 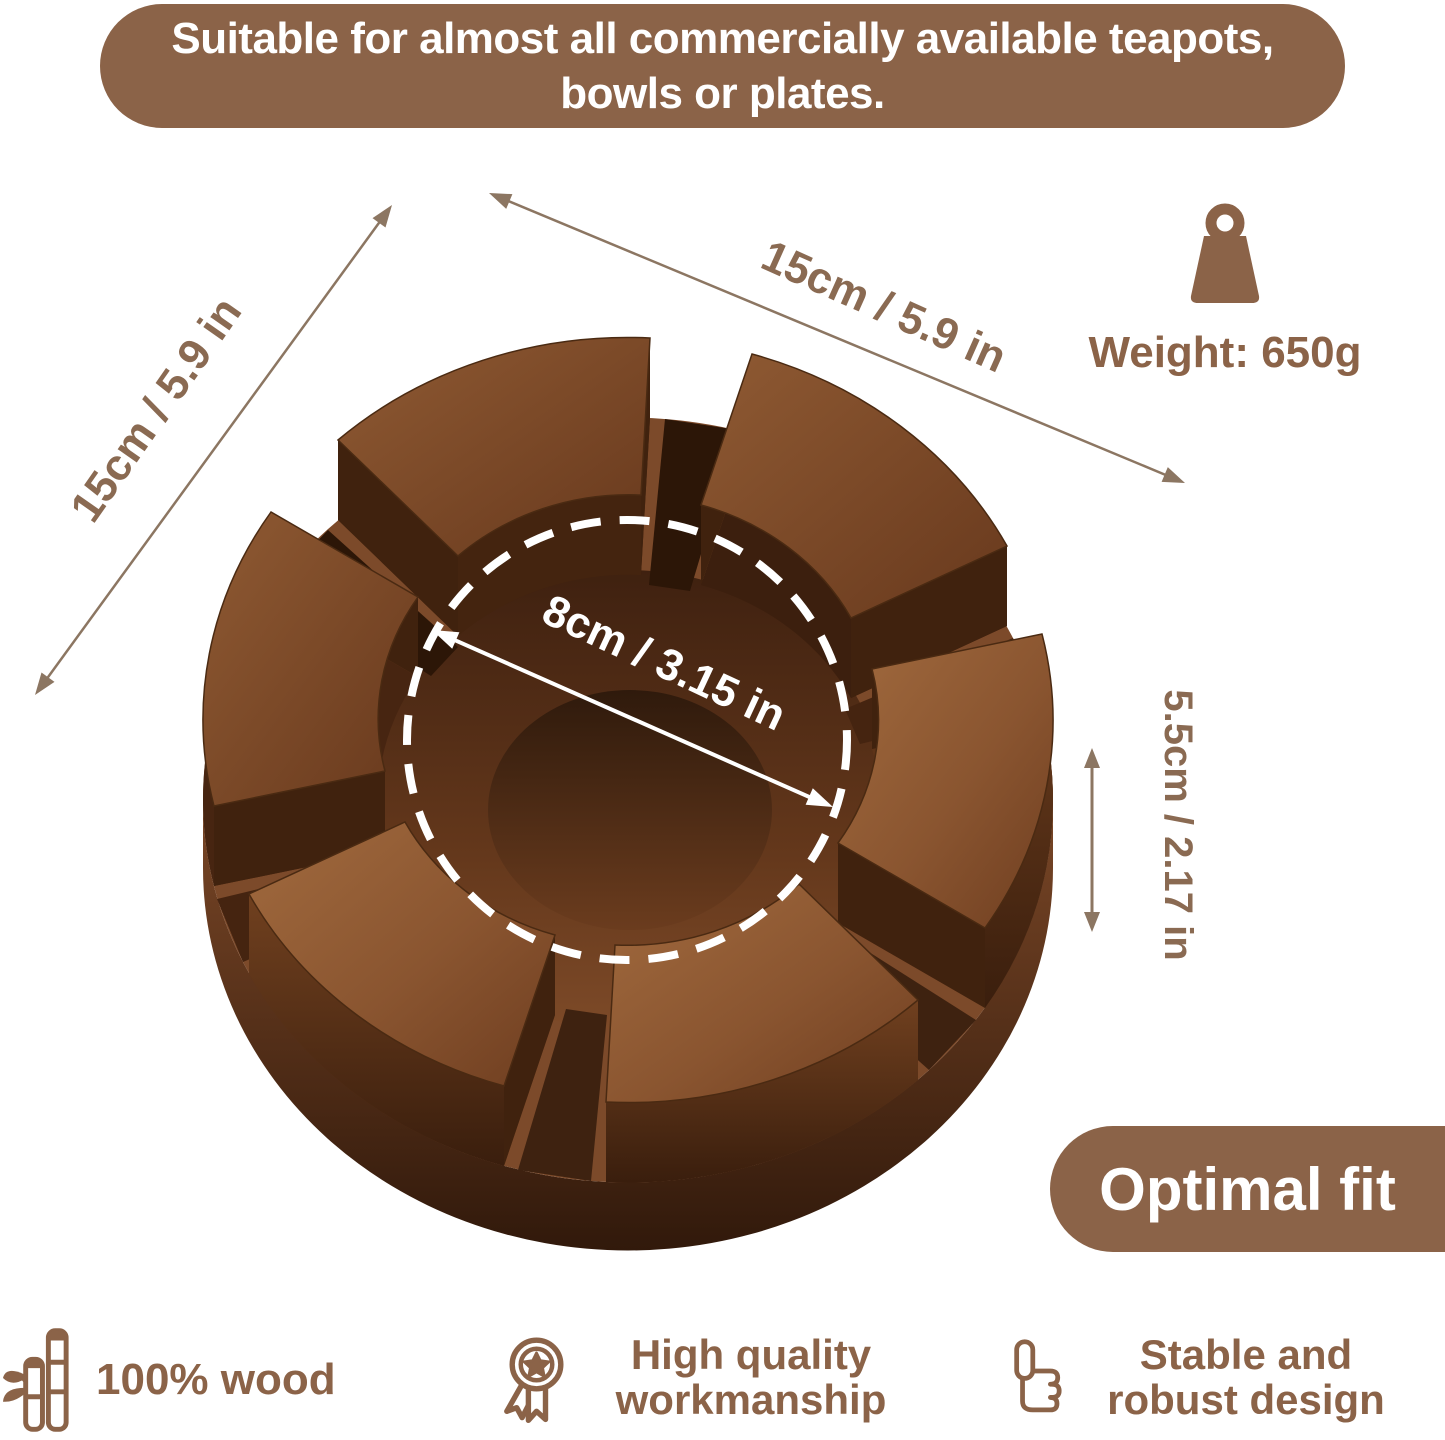 I want to click on medal-icon, so click(x=534, y=1380).